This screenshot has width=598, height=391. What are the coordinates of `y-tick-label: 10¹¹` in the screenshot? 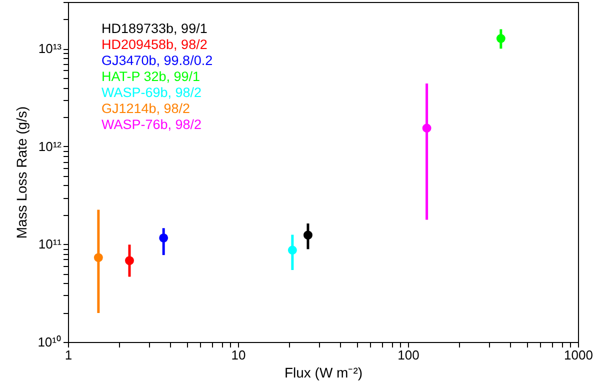 It's located at (50, 244).